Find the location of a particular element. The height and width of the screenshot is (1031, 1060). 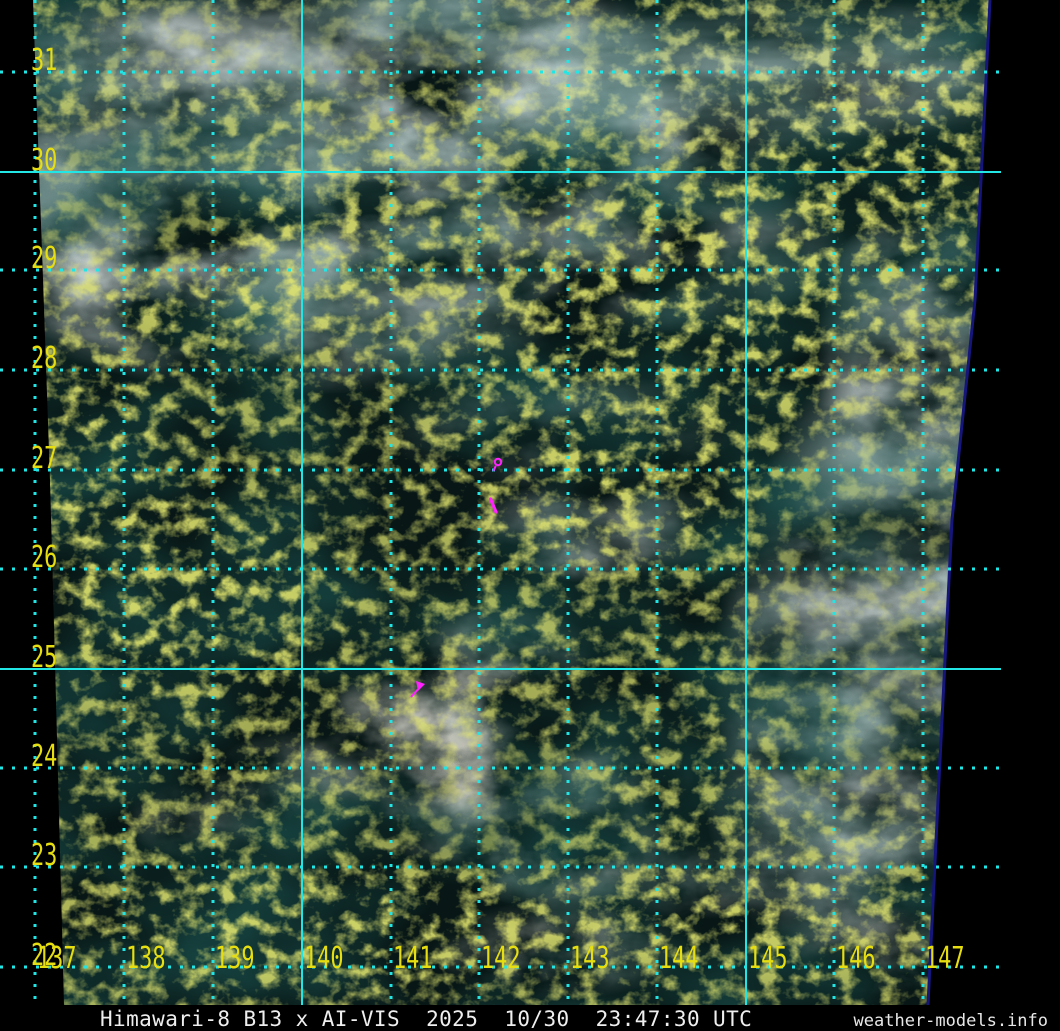

lon-label-144: 144 is located at coordinates (679, 959).